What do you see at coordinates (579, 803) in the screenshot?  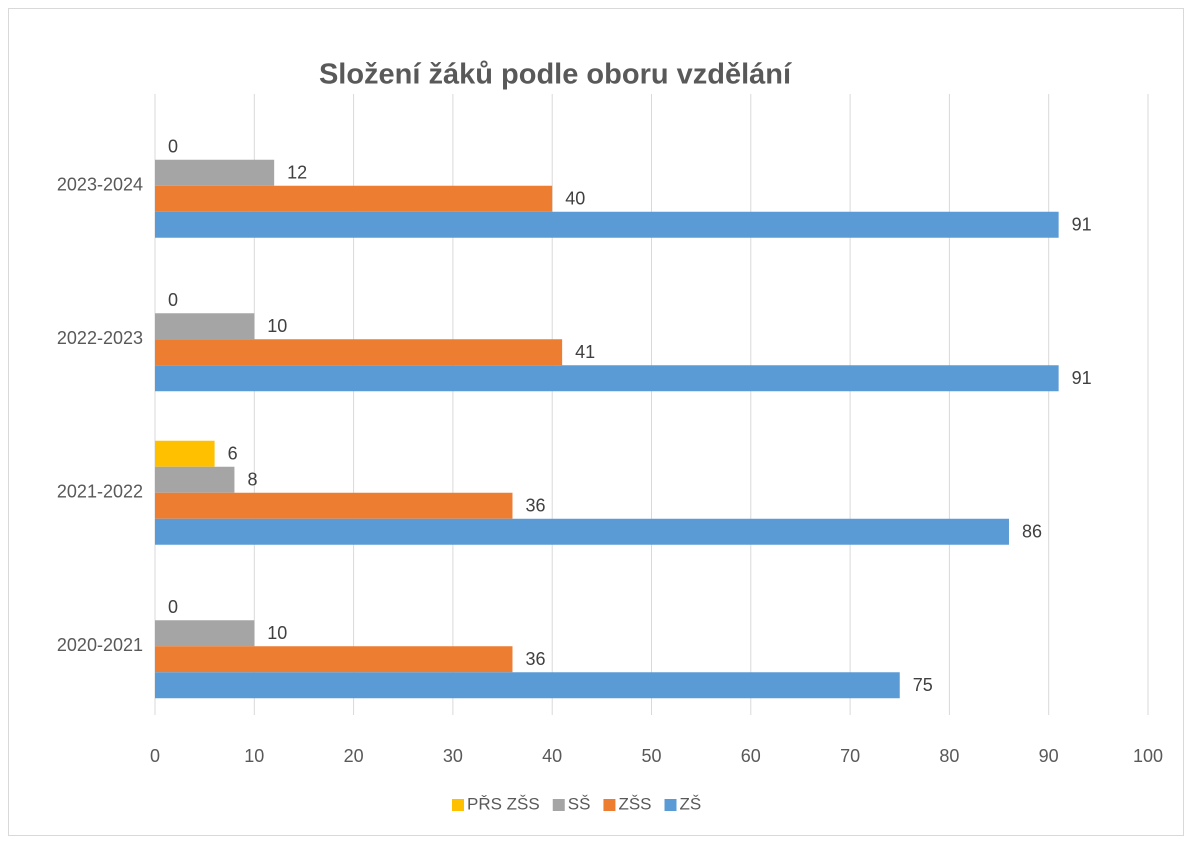 I see `legend-label: SŠ` at bounding box center [579, 803].